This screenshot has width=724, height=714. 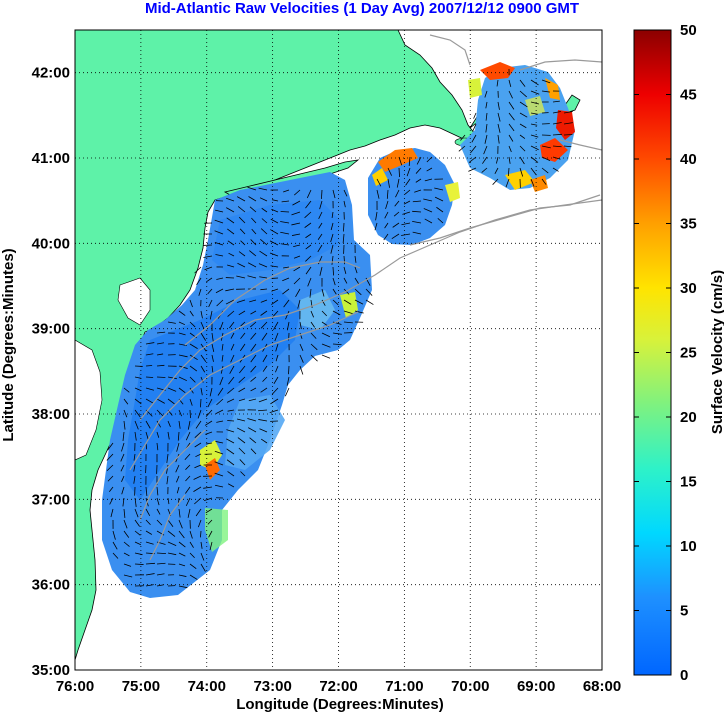 What do you see at coordinates (51, 670) in the screenshot?
I see `y-tick-label: 35:00` at bounding box center [51, 670].